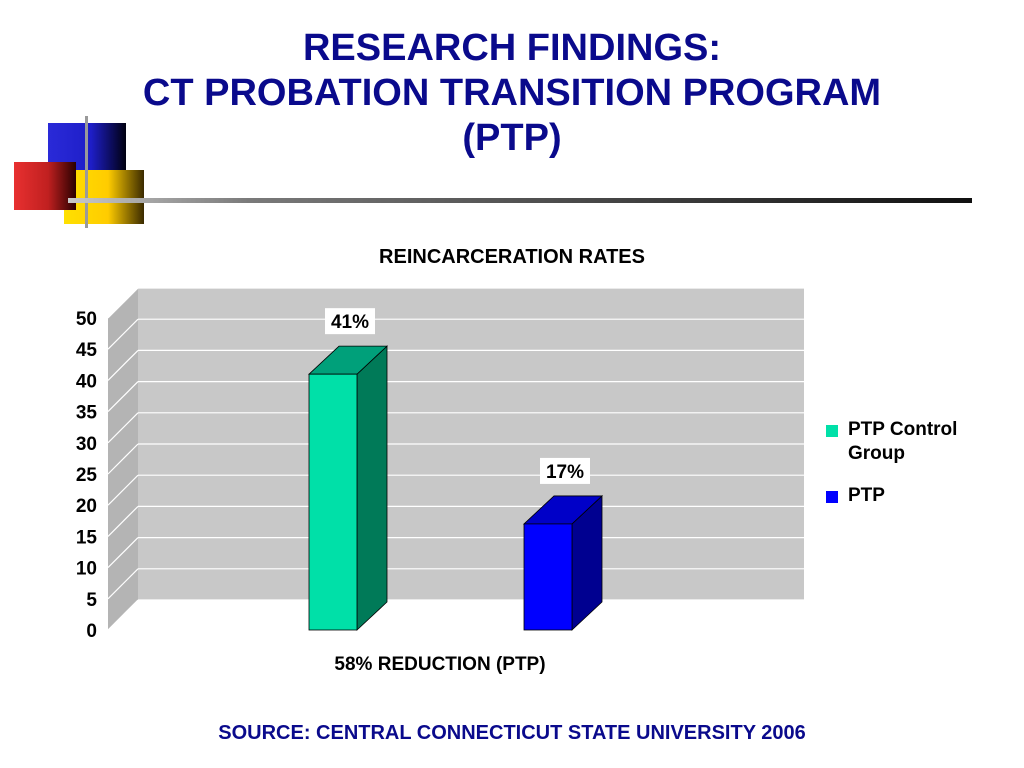 Image resolution: width=1024 pixels, height=768 pixels. I want to click on y-tick-label: 40, so click(86, 381).